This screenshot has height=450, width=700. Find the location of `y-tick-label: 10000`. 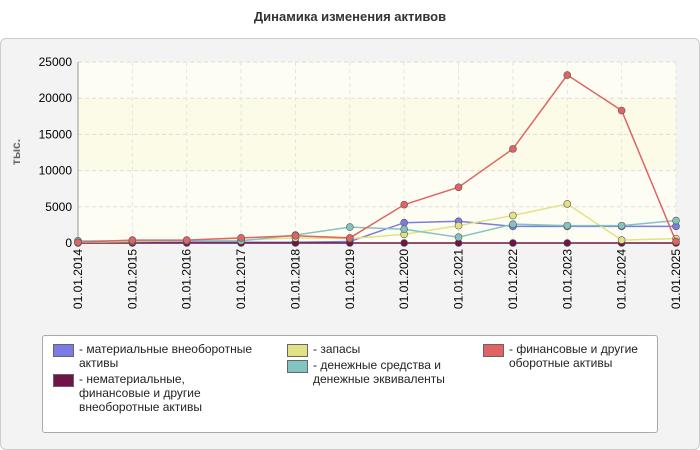

y-tick-label: 10000 is located at coordinates (56, 171).